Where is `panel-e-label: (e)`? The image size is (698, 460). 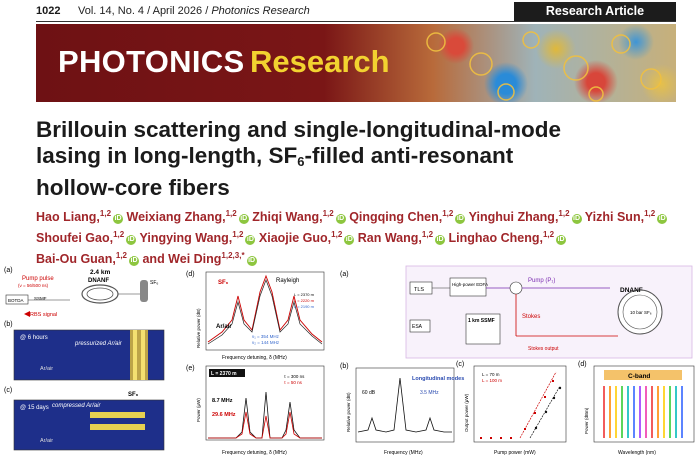 panel-e-label: (e) is located at coordinates (190, 368).